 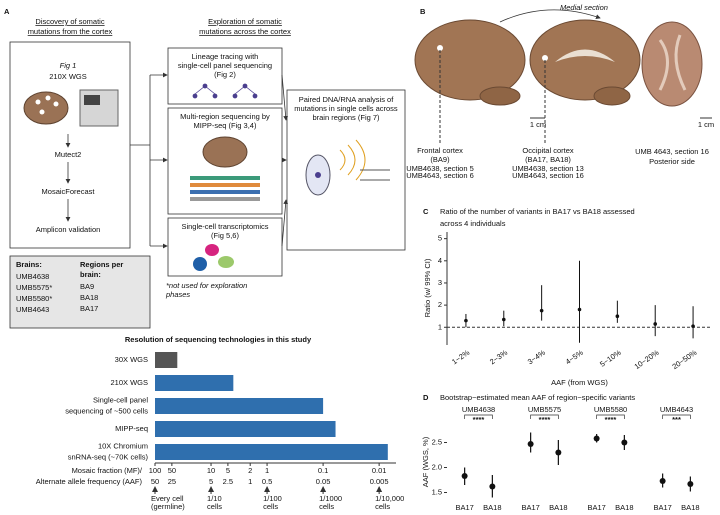 What do you see at coordinates (440, 326) in the screenshot?
I see `y-tick-label: 1` at bounding box center [440, 326].